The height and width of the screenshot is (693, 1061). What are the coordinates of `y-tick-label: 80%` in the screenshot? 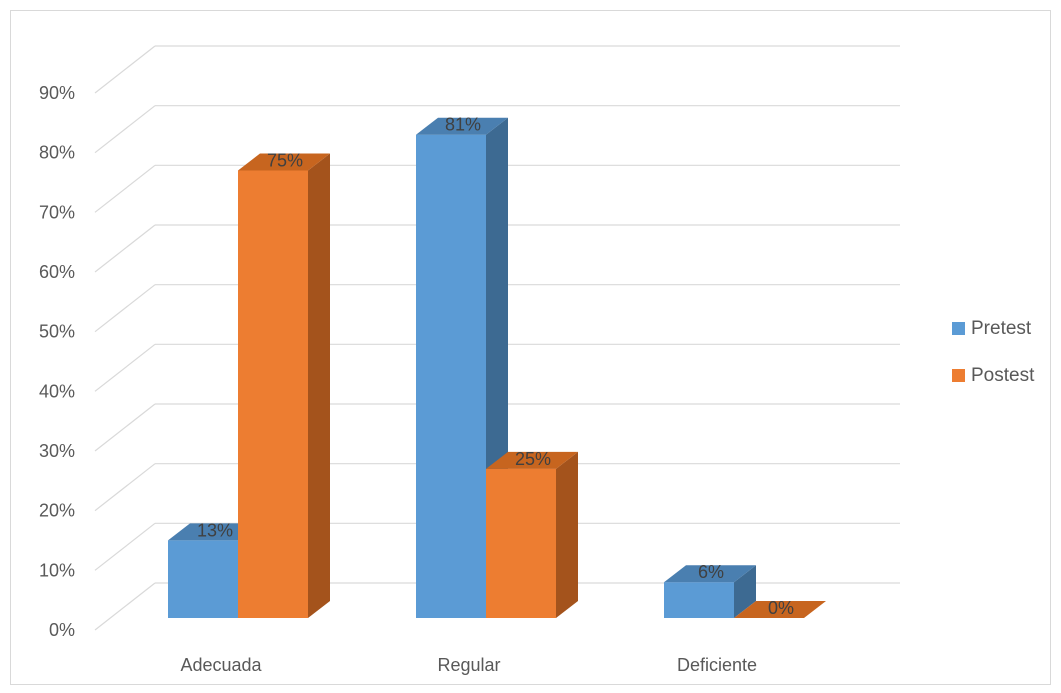 It's located at (57, 153).